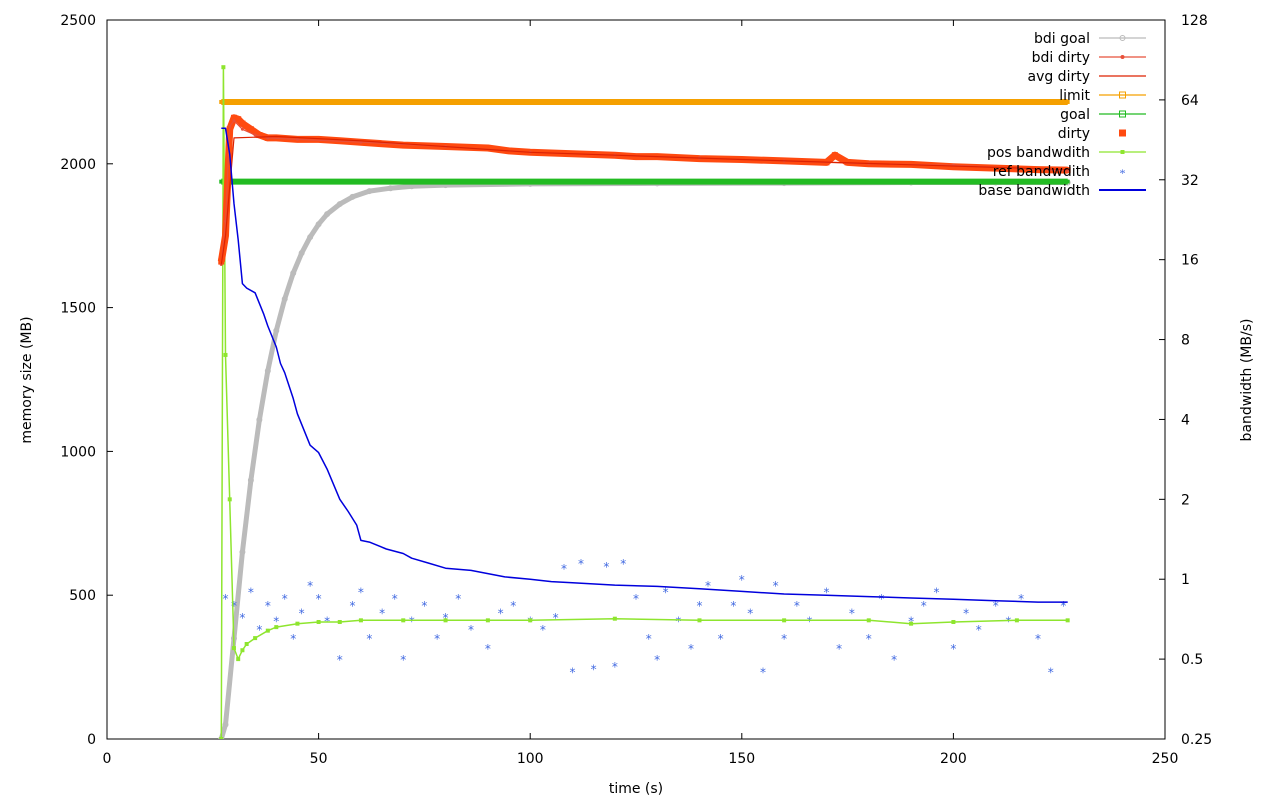 The width and height of the screenshot is (1280, 800). What do you see at coordinates (27, 379) in the screenshot?
I see `y-axis-title: memory size (MB)` at bounding box center [27, 379].